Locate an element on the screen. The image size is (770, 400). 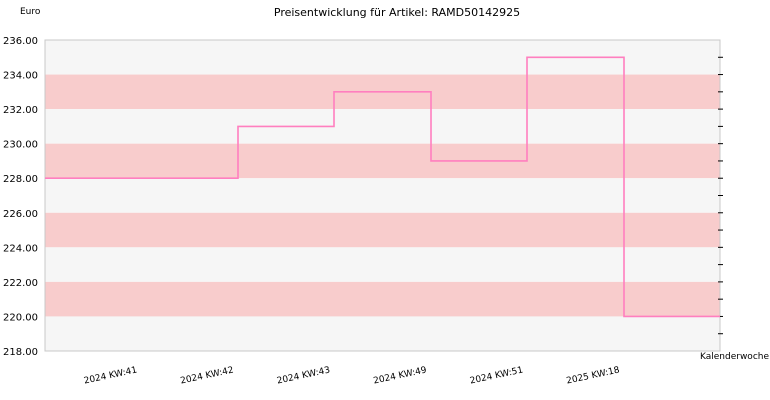
y-tick-label: 222.00 is located at coordinates (20, 283).